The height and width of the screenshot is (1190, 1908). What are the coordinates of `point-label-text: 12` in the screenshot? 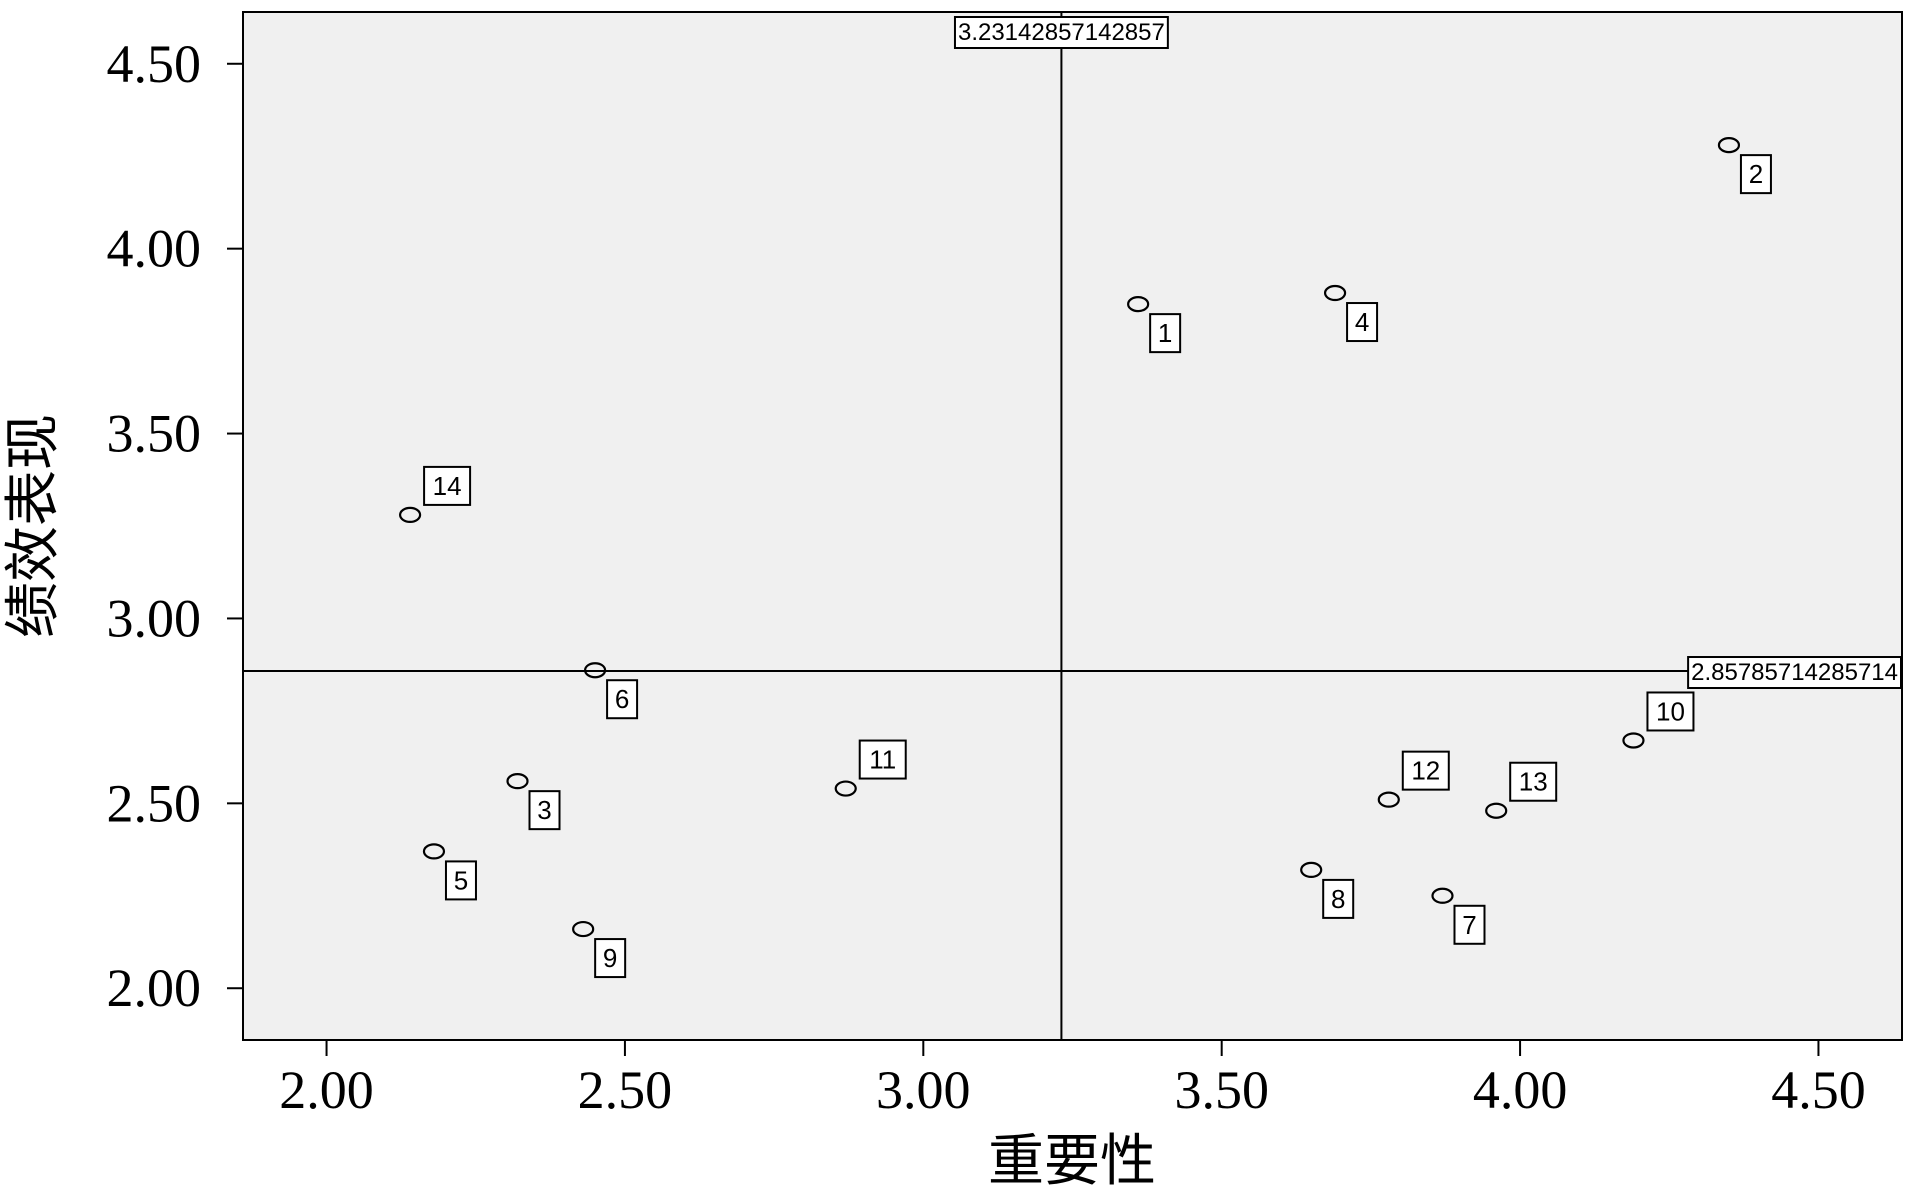 It's located at (1425, 771).